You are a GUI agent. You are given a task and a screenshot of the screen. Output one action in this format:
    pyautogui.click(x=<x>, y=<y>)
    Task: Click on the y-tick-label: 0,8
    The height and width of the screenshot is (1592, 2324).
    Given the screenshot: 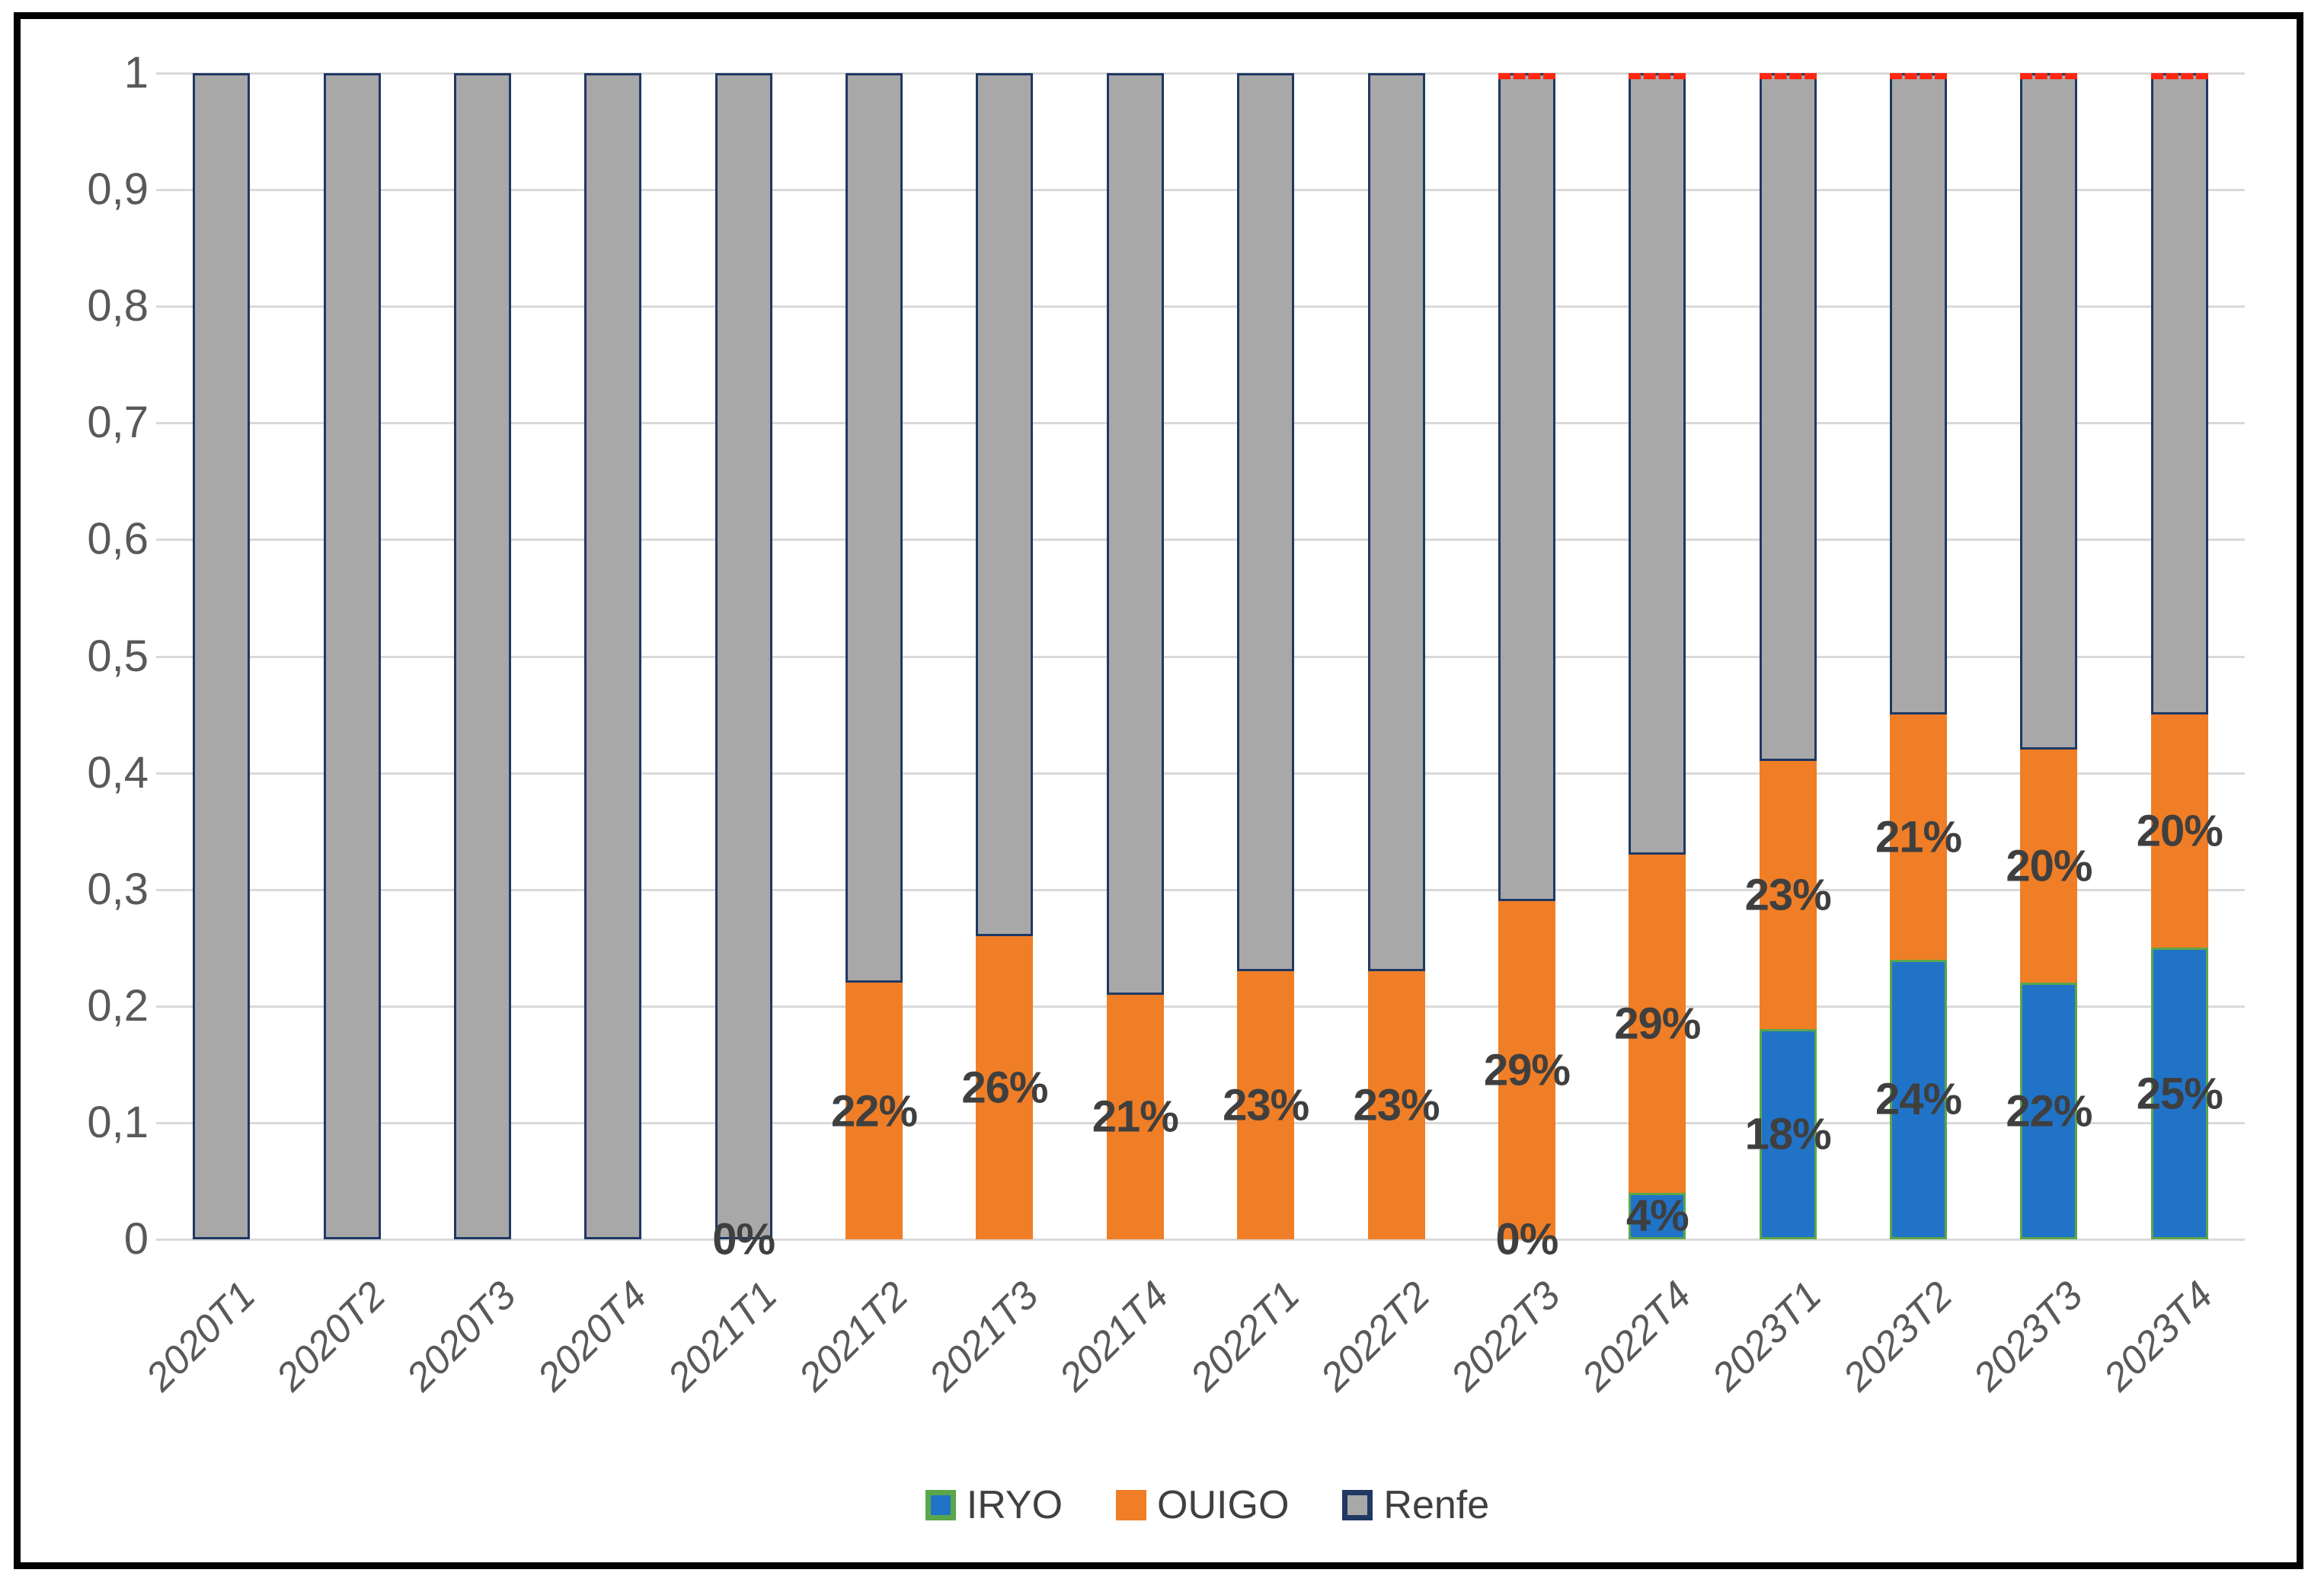 What is the action you would take?
    pyautogui.click(x=118, y=306)
    